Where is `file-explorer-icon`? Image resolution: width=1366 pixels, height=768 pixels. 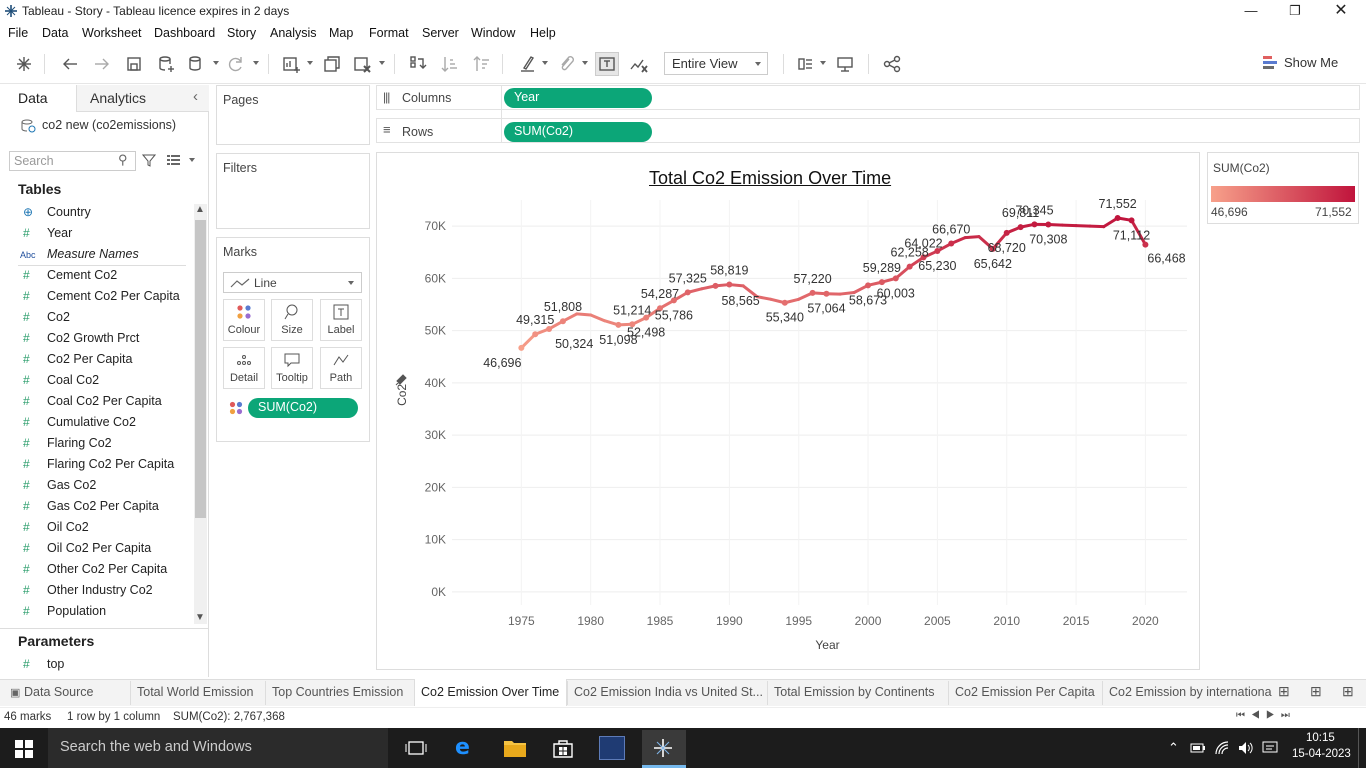
file-explorer-icon is located at coordinates (515, 748).